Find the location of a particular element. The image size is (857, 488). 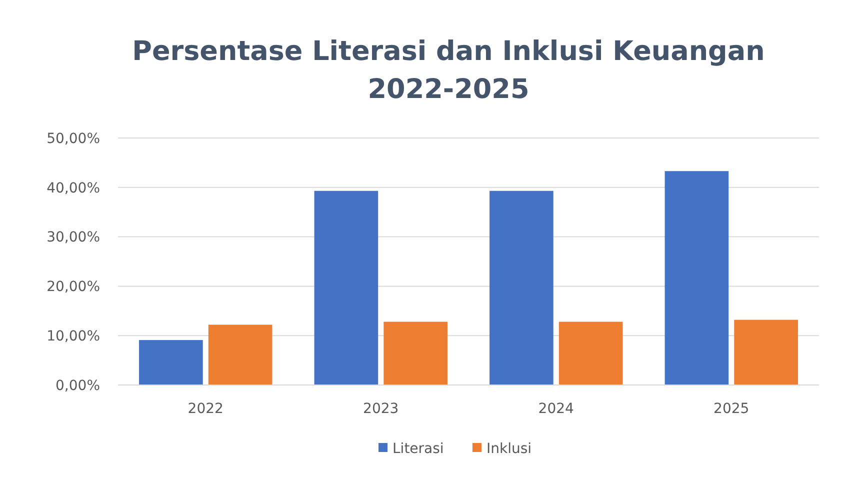

chart-title: Persentase Literasi dan Inklusi Keuangan 2022-2025 is located at coordinates (448, 70).